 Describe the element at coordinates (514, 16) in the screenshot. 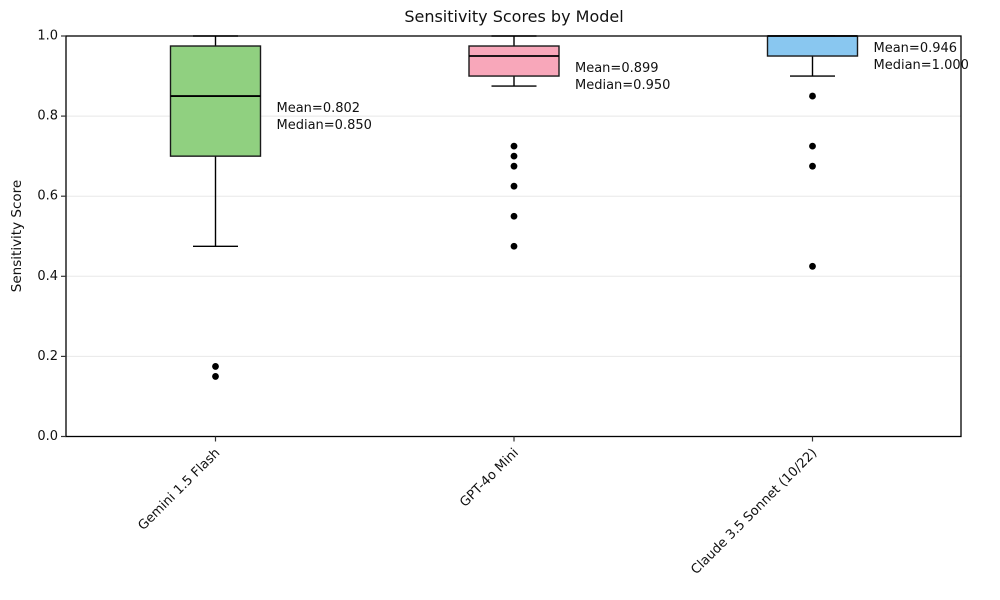

I see `chart-title: Sensitivity Scores by Model` at that location.